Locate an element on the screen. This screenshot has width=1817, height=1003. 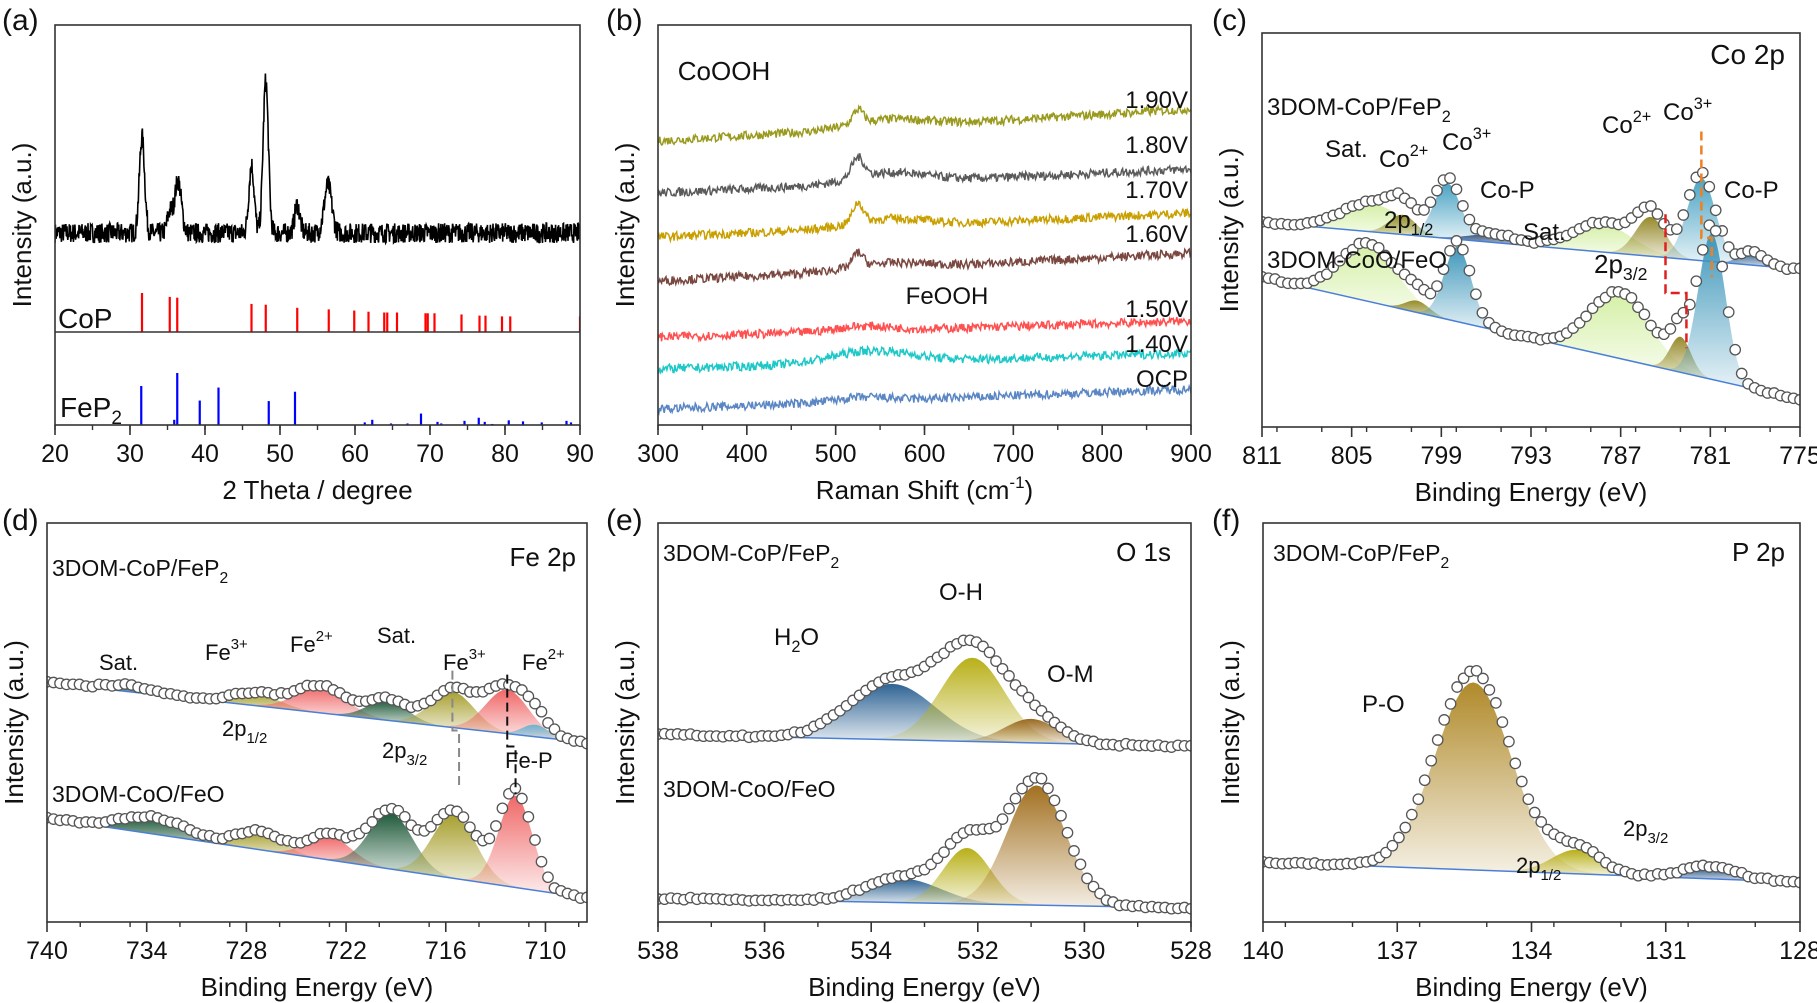
x-tick-label: 134 is located at coordinates (1532, 951).